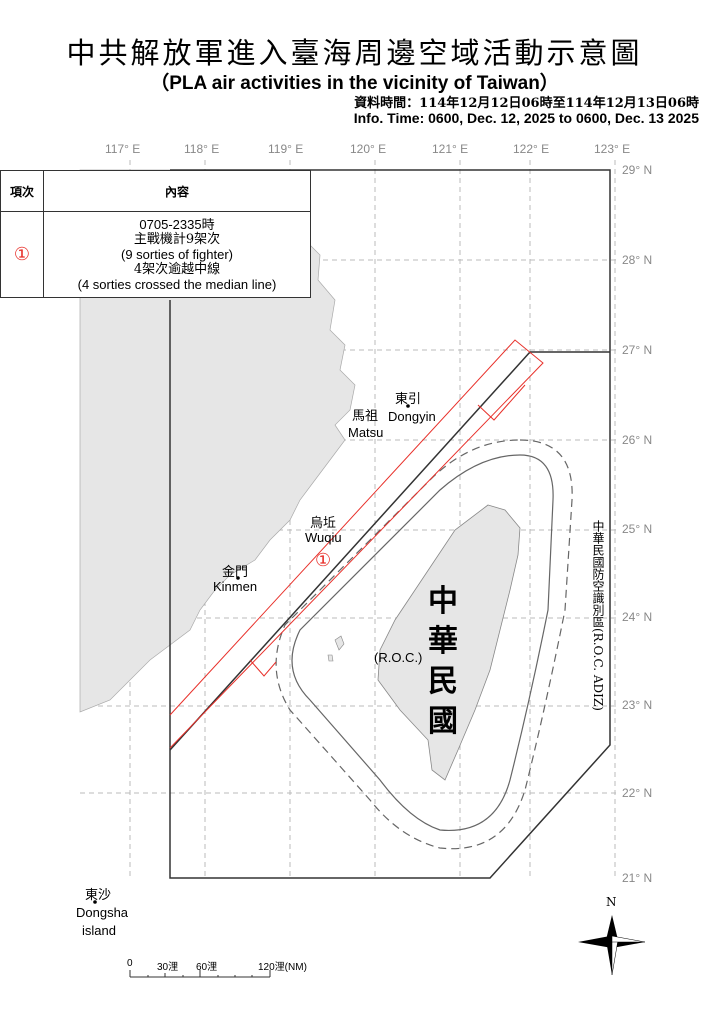 This screenshot has height=1024, width=709. I want to click on dongsha-en: island, so click(99, 930).